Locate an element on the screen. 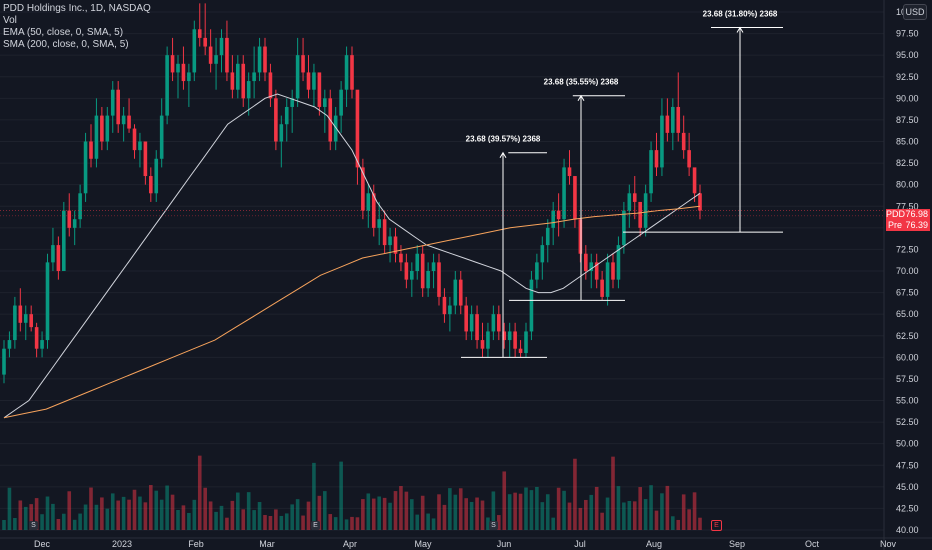  premarket-price-tag: Pre 76.39 is located at coordinates (908, 225).